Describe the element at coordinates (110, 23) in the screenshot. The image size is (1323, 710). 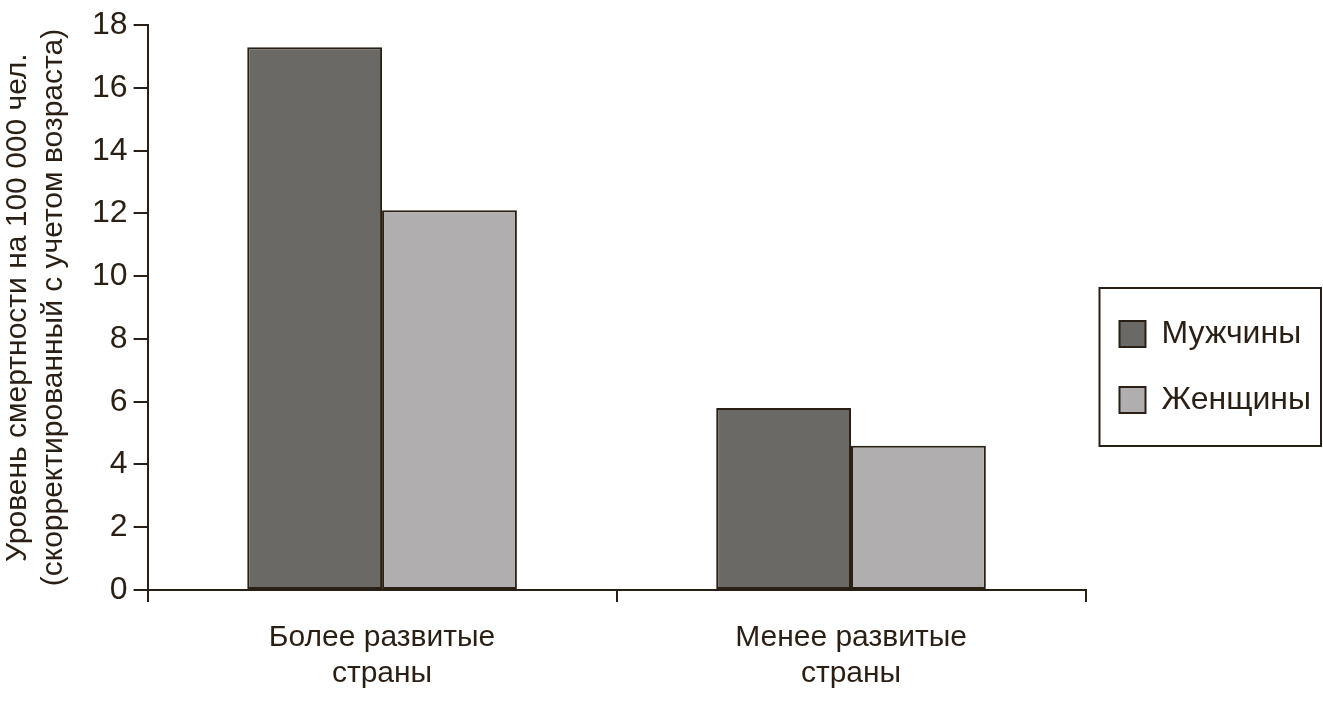
I see `y-tick-label: 18` at that location.